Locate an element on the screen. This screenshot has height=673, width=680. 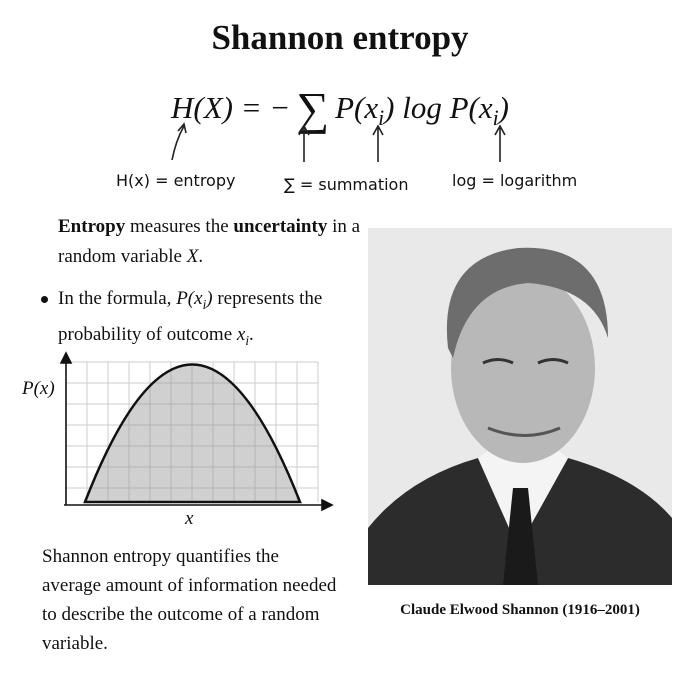
annotation: log = logarithm is located at coordinates (515, 180).